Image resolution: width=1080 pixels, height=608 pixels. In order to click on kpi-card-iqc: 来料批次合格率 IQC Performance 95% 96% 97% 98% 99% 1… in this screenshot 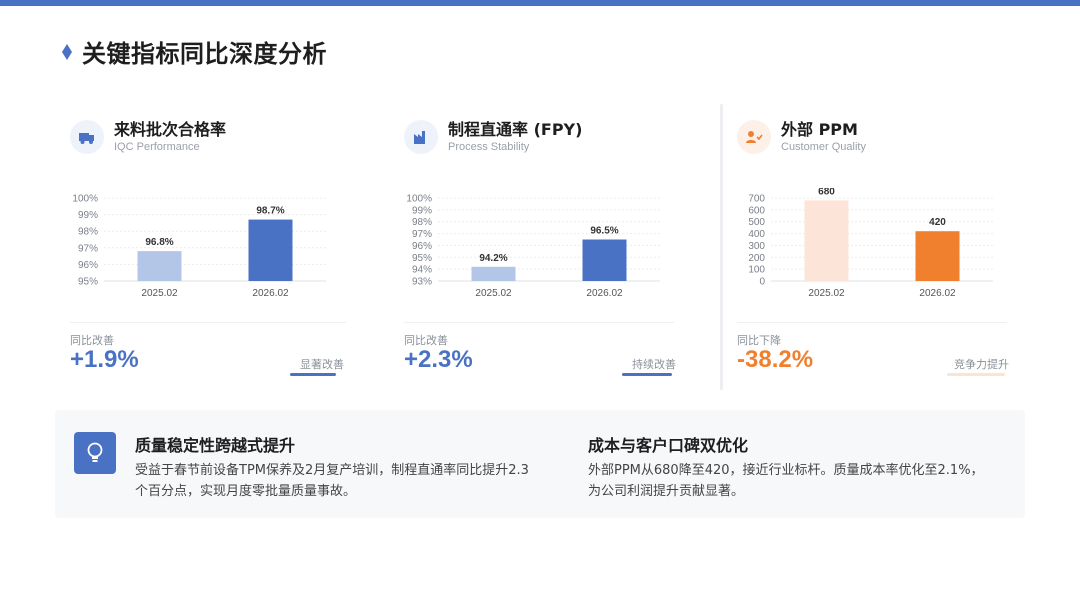, I will do `click(210, 248)`.